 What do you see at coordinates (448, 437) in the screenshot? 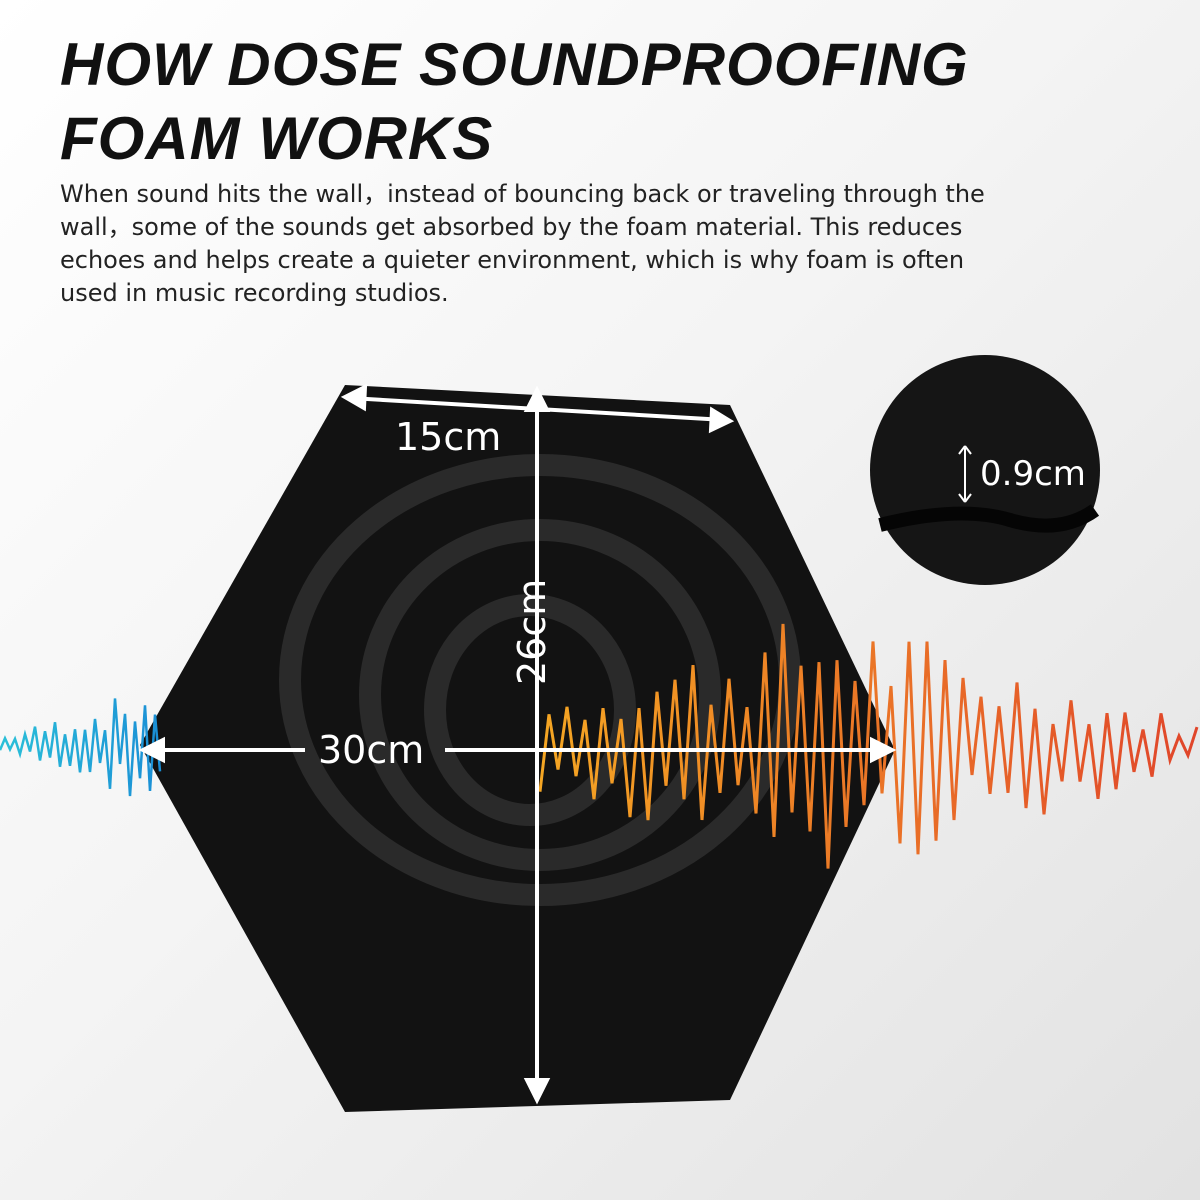
I see `edge-length-label: 15cm` at bounding box center [448, 437].